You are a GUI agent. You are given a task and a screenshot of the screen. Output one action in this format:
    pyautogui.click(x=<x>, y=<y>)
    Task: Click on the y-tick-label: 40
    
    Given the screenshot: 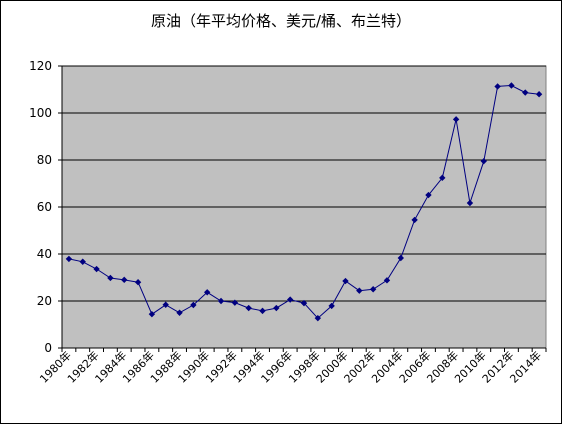 What is the action you would take?
    pyautogui.click(x=44, y=254)
    